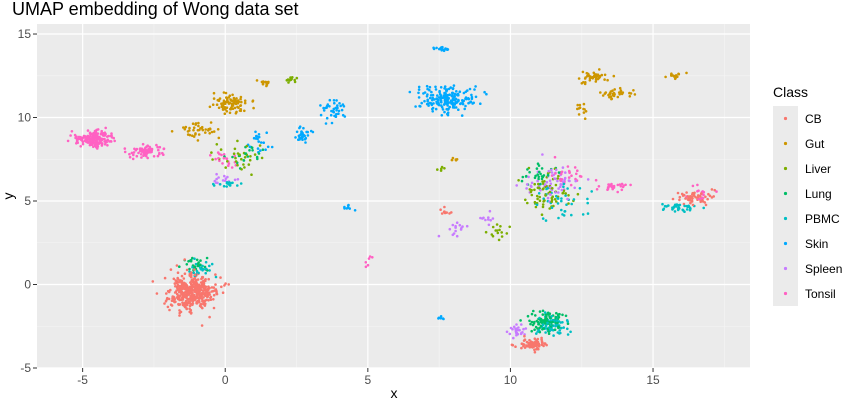 The height and width of the screenshot is (400, 848). I want to click on y-tick-label: 0, so click(27, 285).